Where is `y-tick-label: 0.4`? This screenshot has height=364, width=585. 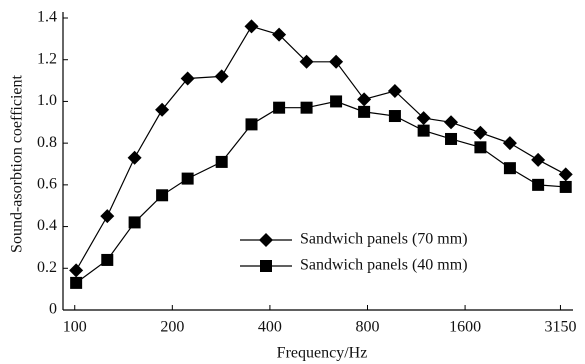
y-tick-label: 0.4 is located at coordinates (47, 225).